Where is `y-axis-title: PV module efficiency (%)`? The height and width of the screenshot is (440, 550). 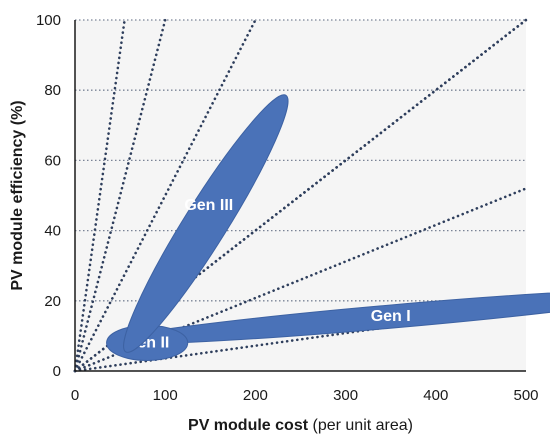 y-axis-title: PV module efficiency (%) is located at coordinates (17, 195).